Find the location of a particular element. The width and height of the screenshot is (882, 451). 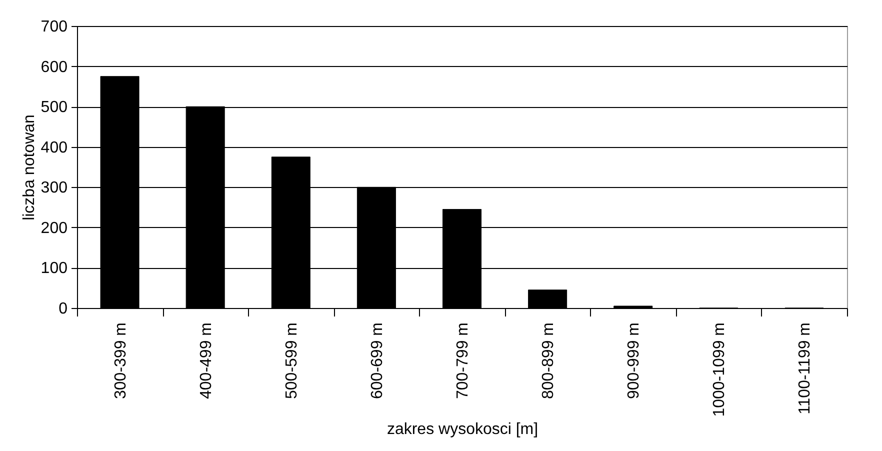

y-tick-label: 300 is located at coordinates (54, 188).